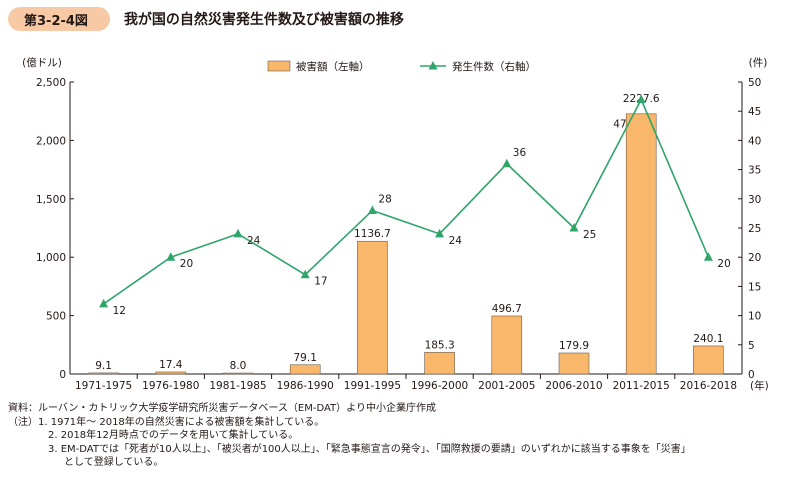 The width and height of the screenshot is (800, 487). Describe the element at coordinates (372, 386) in the screenshot. I see `x-axis-tick-label: 1991-1995` at that location.